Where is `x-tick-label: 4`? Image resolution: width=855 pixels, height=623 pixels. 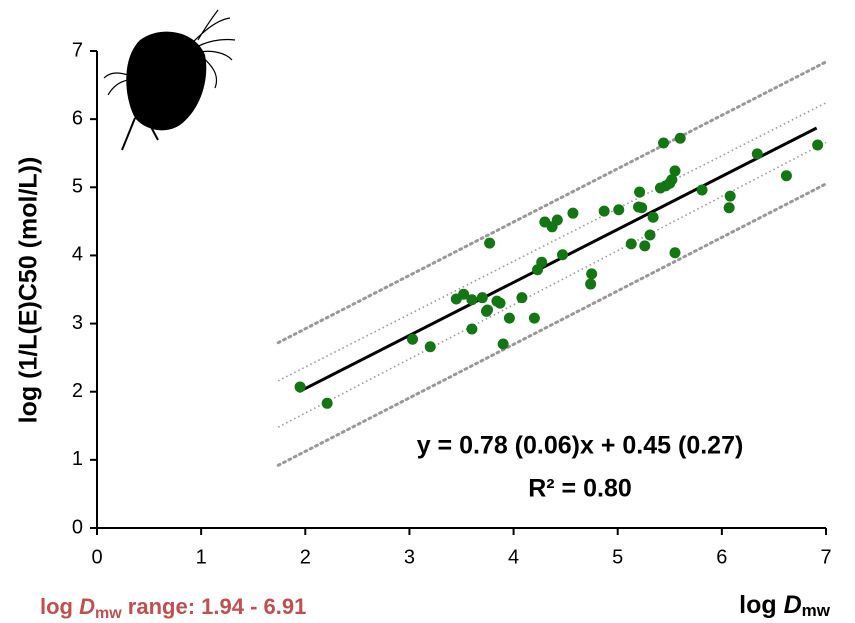
x-tick-label: 4 is located at coordinates (513, 557).